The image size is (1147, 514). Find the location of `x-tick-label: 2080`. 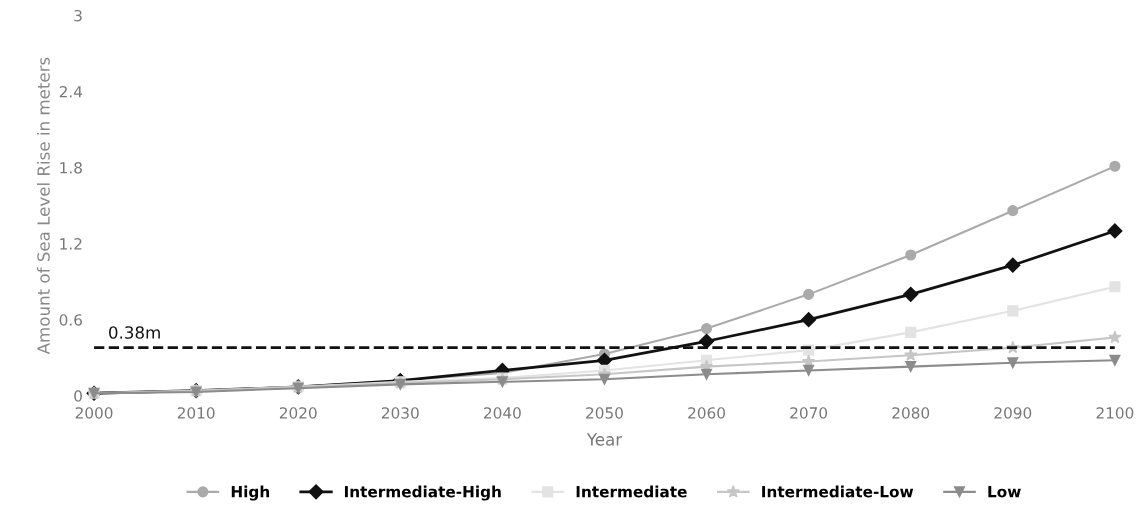

x-tick-label: 2080 is located at coordinates (911, 413).